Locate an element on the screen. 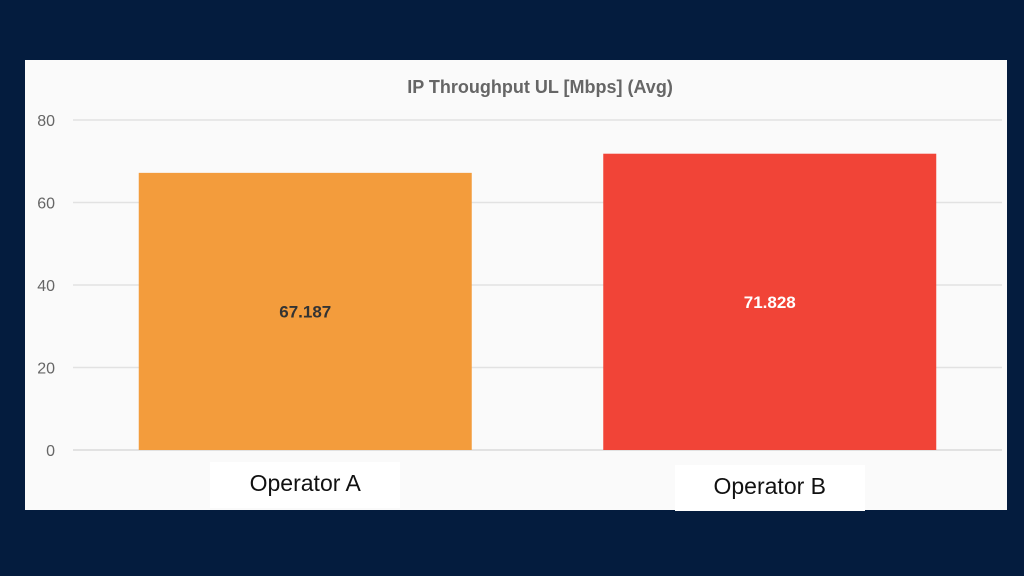 This screenshot has height=576, width=1024. chart-title: IP Throughput UL [Mbps] (Avg) is located at coordinates (540, 87).